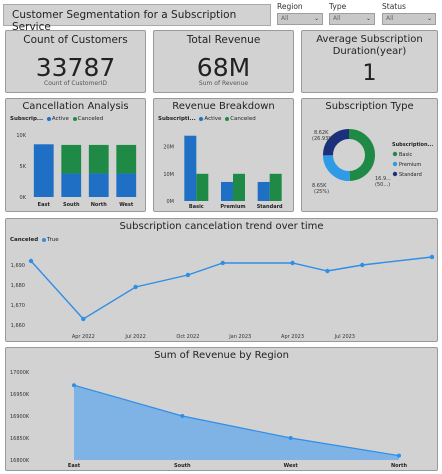  Describe the element at coordinates (290, 6) in the screenshot. I see `filter-region-label: Region` at that location.